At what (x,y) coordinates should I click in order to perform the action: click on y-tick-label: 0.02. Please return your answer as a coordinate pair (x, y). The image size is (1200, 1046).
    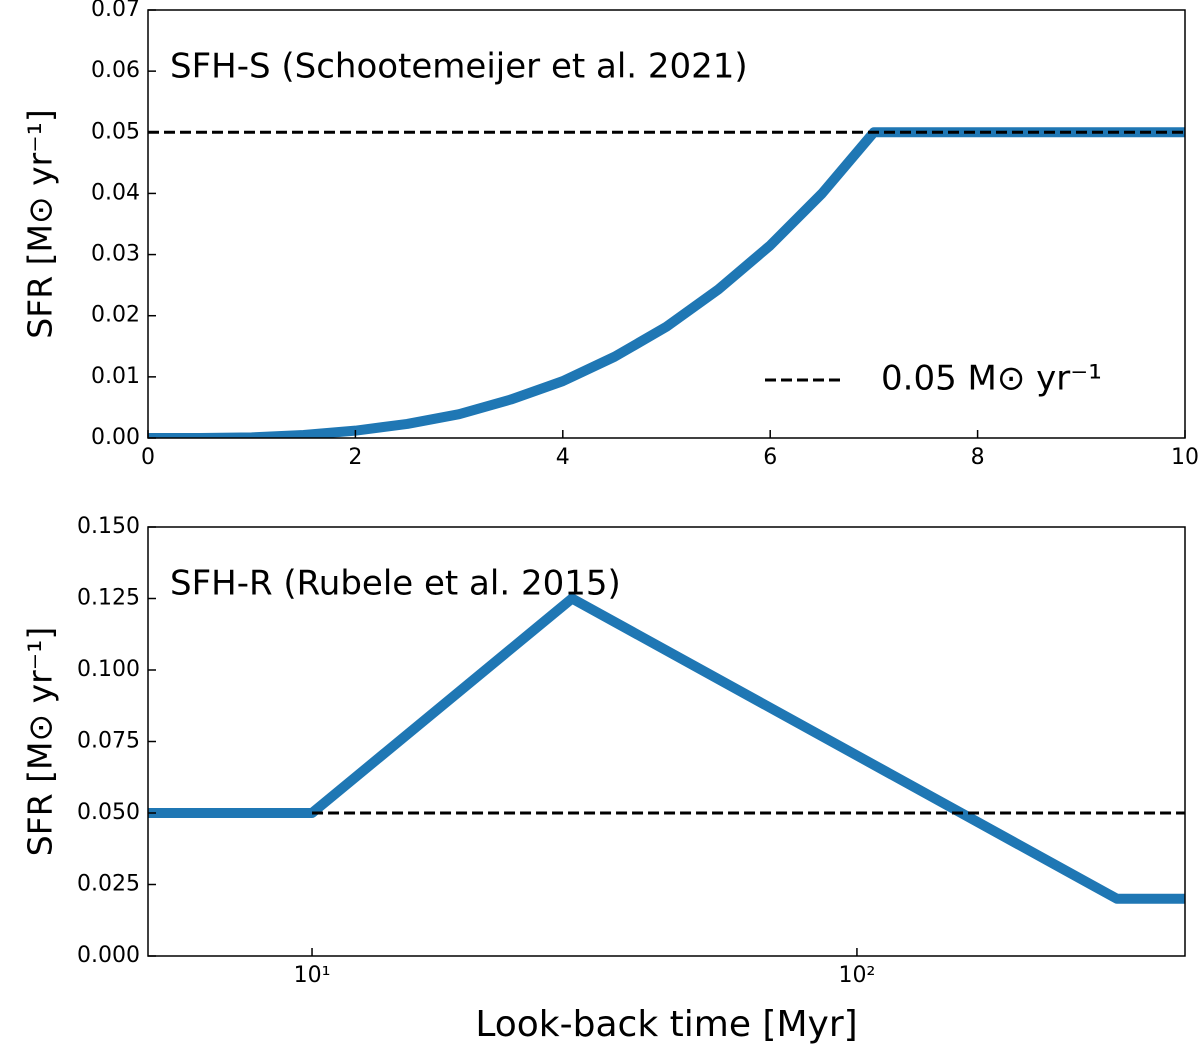
    Looking at the image, I should click on (115, 315).